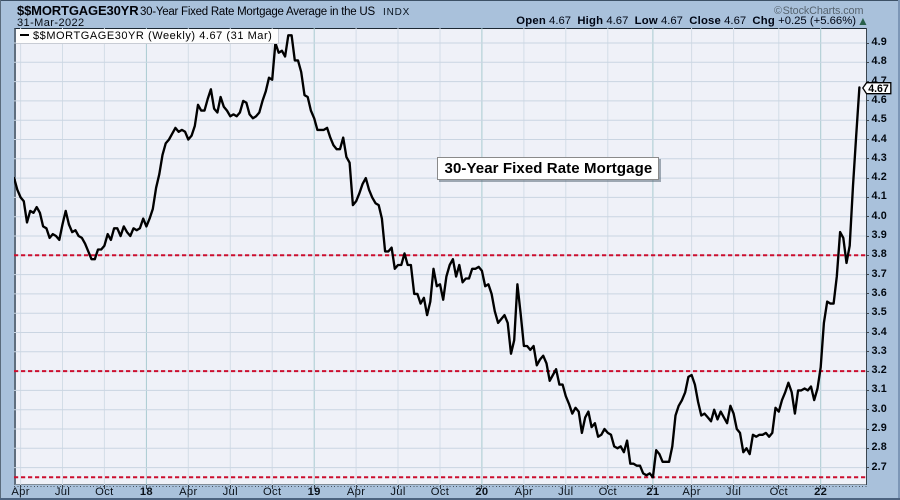 This screenshot has width=900, height=500. Describe the element at coordinates (878, 89) in the screenshot. I see `svg-text: 4.67` at that location.